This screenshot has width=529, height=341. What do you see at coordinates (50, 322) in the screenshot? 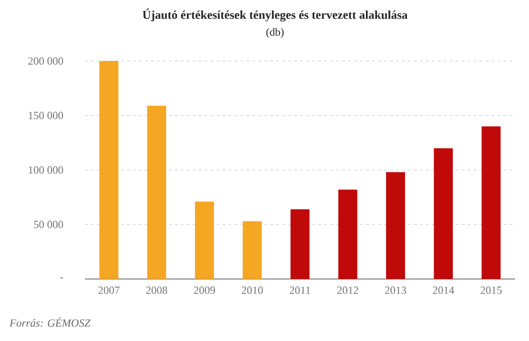
I see `text: Forrás: GÉMOSZ` at bounding box center [50, 322].